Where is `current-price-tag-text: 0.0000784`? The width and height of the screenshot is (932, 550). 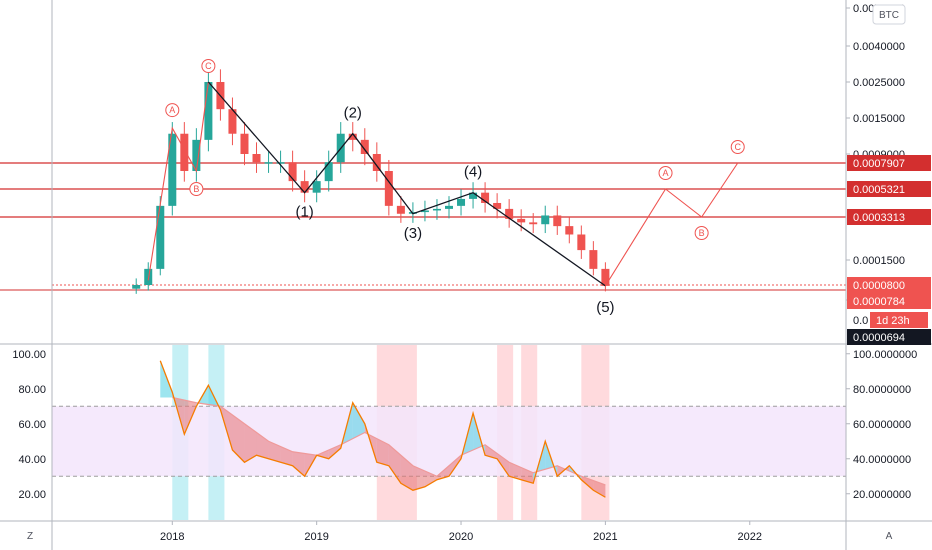
current-price-tag-text: 0.0000784 is located at coordinates (879, 302).